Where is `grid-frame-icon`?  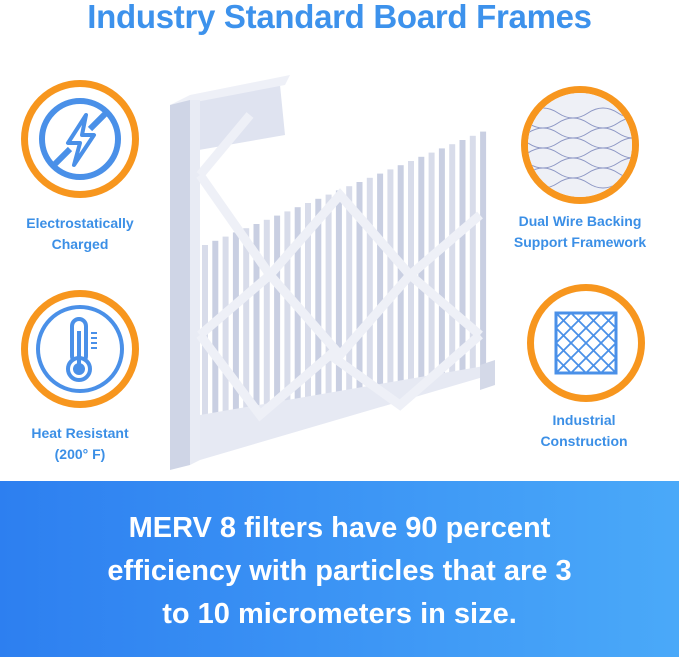 grid-frame-icon is located at coordinates (586, 343).